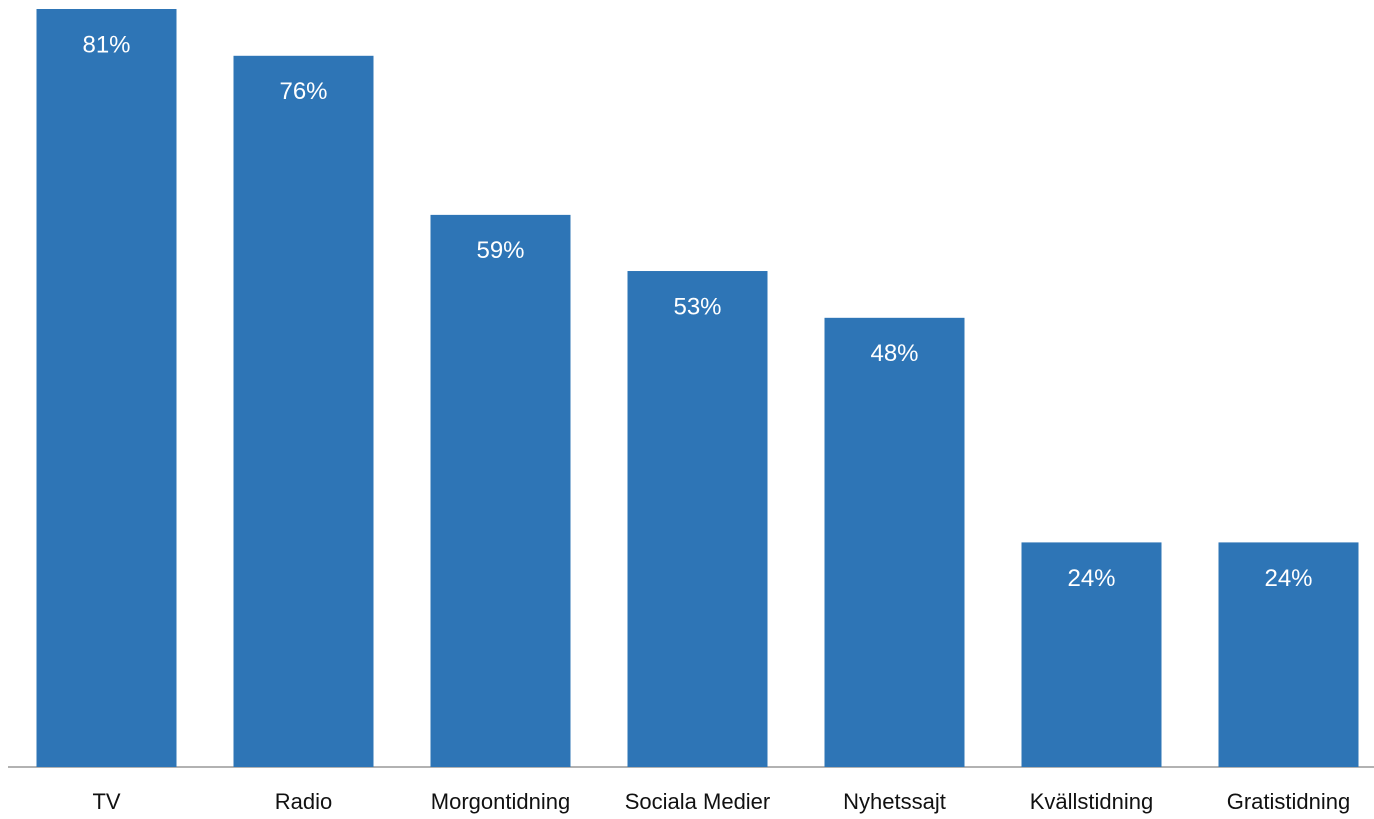  I want to click on x-tick-label: Kvällstidning, so click(1092, 801).